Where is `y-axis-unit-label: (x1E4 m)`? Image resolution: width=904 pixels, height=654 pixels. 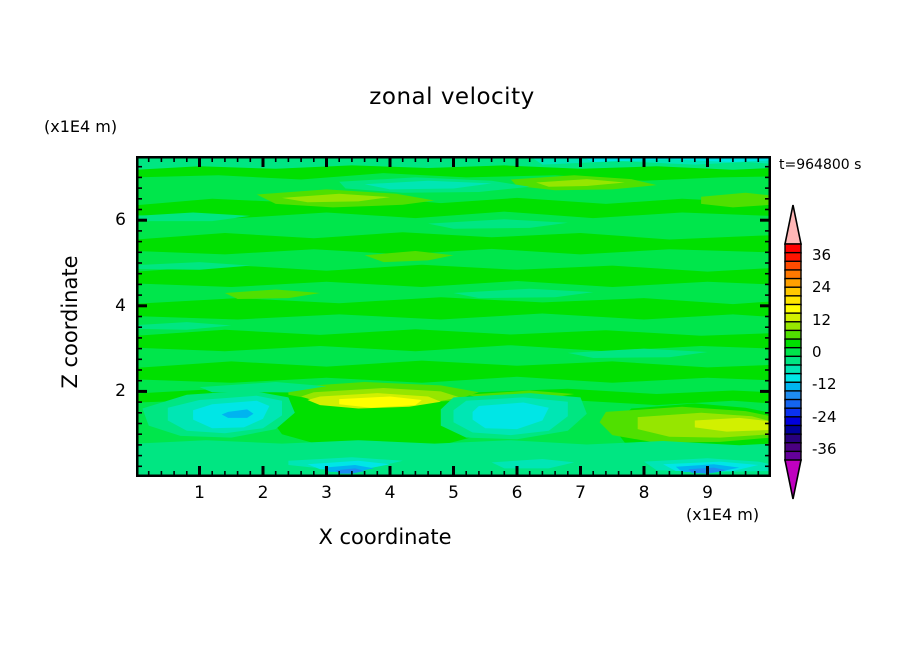 y-axis-unit-label: (x1E4 m) is located at coordinates (81, 126).